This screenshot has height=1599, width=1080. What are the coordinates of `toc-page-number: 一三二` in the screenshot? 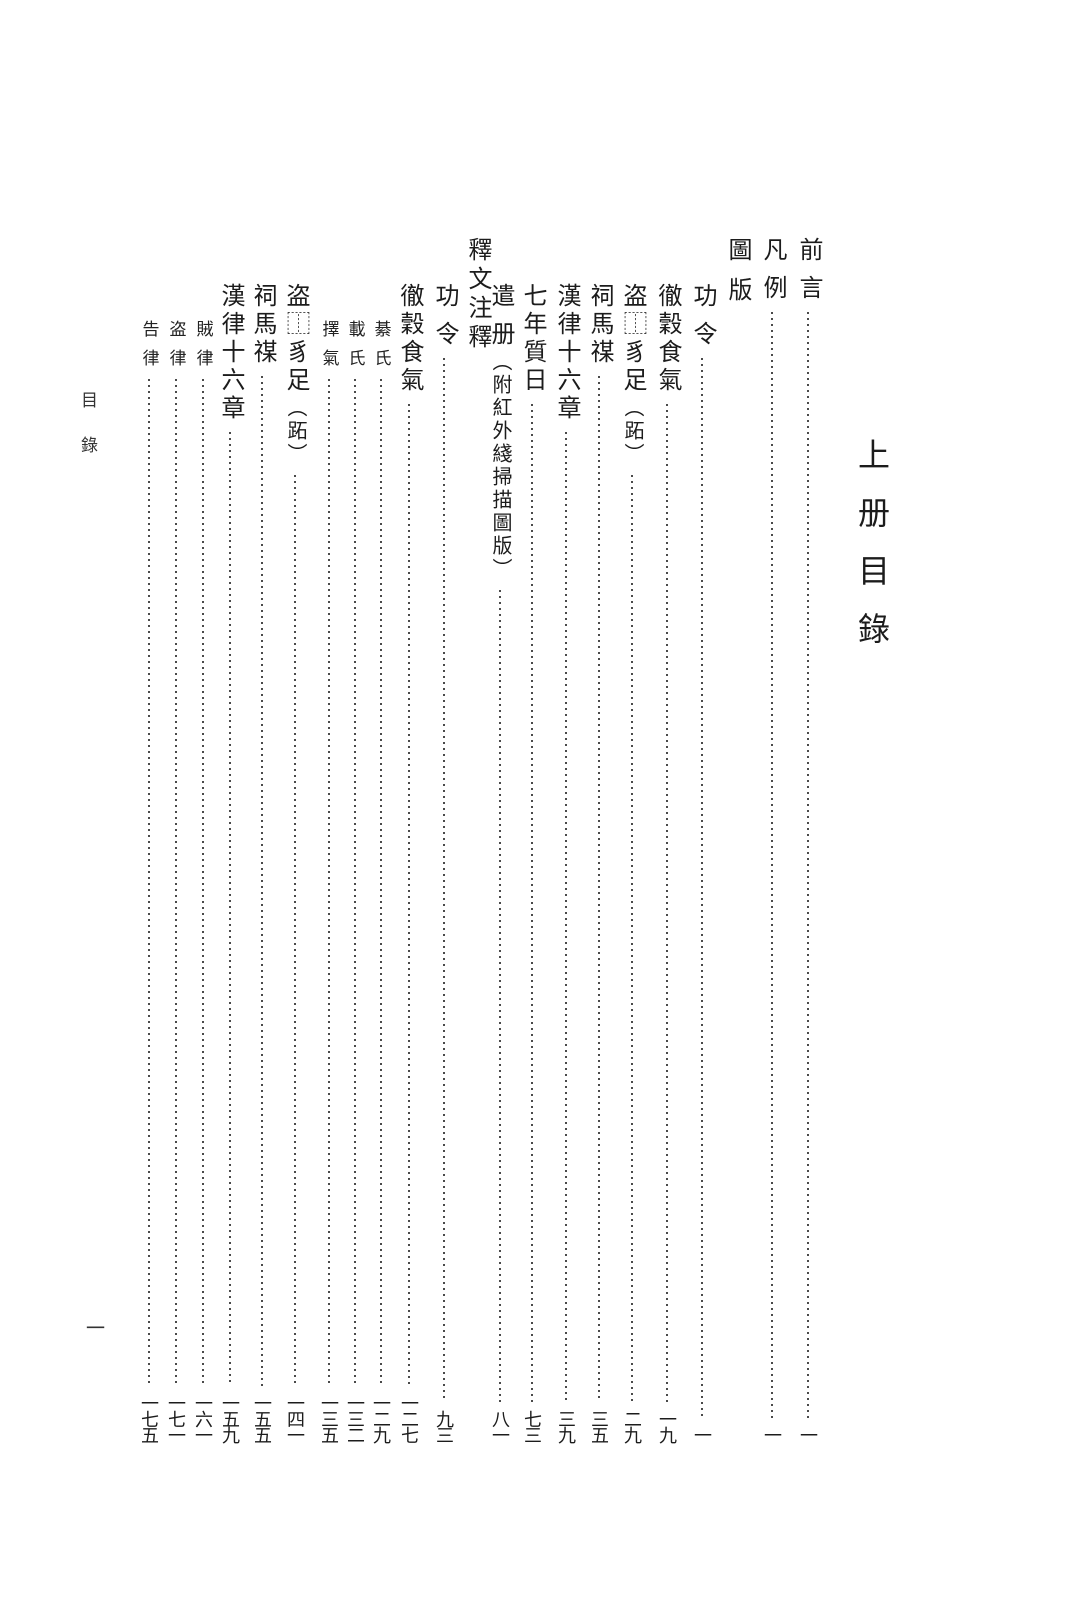 It's located at (355, 1418).